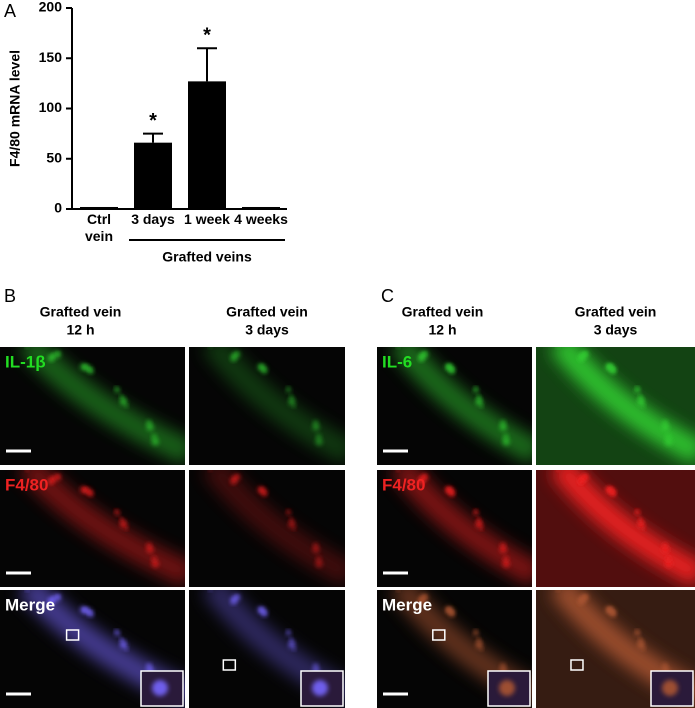 The height and width of the screenshot is (708, 695). I want to click on column-time: 12 h, so click(442, 330).